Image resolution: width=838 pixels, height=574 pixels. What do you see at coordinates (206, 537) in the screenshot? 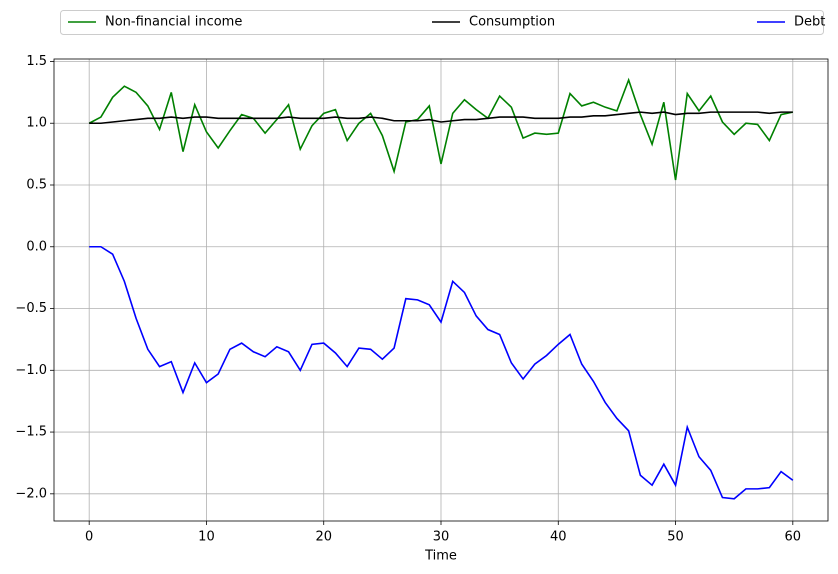
I see `x-tick-label: 10` at bounding box center [206, 537].